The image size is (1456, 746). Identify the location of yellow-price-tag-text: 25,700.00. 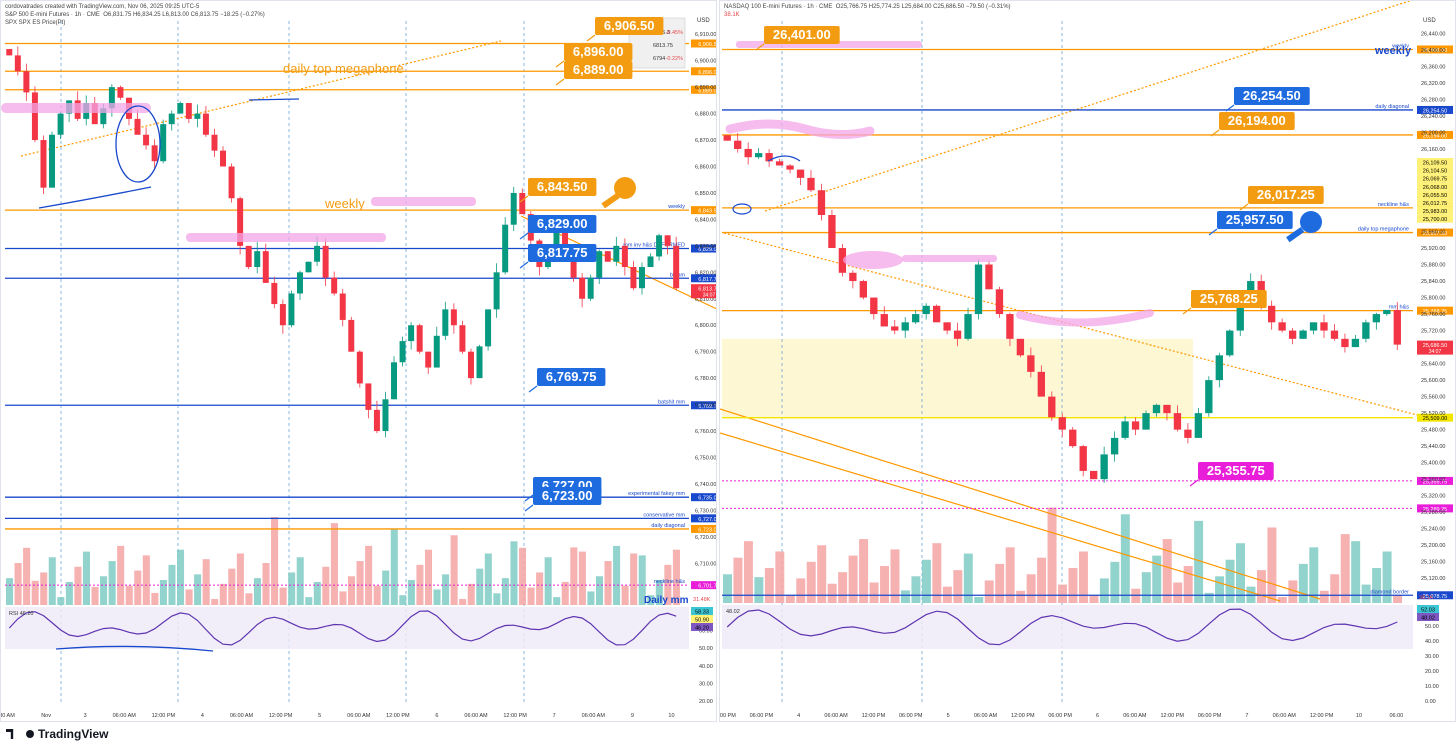
(1435, 220).